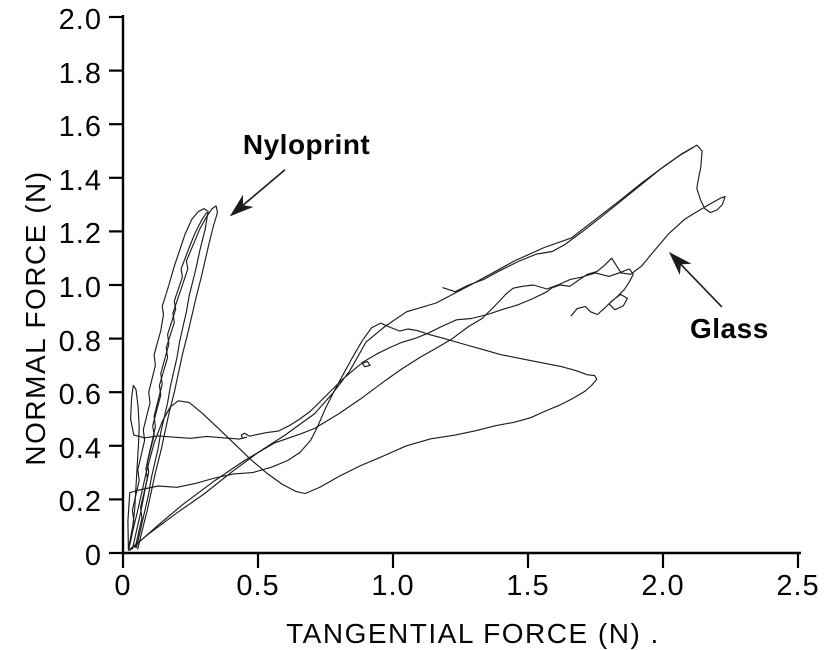 The width and height of the screenshot is (824, 650). What do you see at coordinates (80, 395) in the screenshot?
I see `y-tick-label: 0.6` at bounding box center [80, 395].